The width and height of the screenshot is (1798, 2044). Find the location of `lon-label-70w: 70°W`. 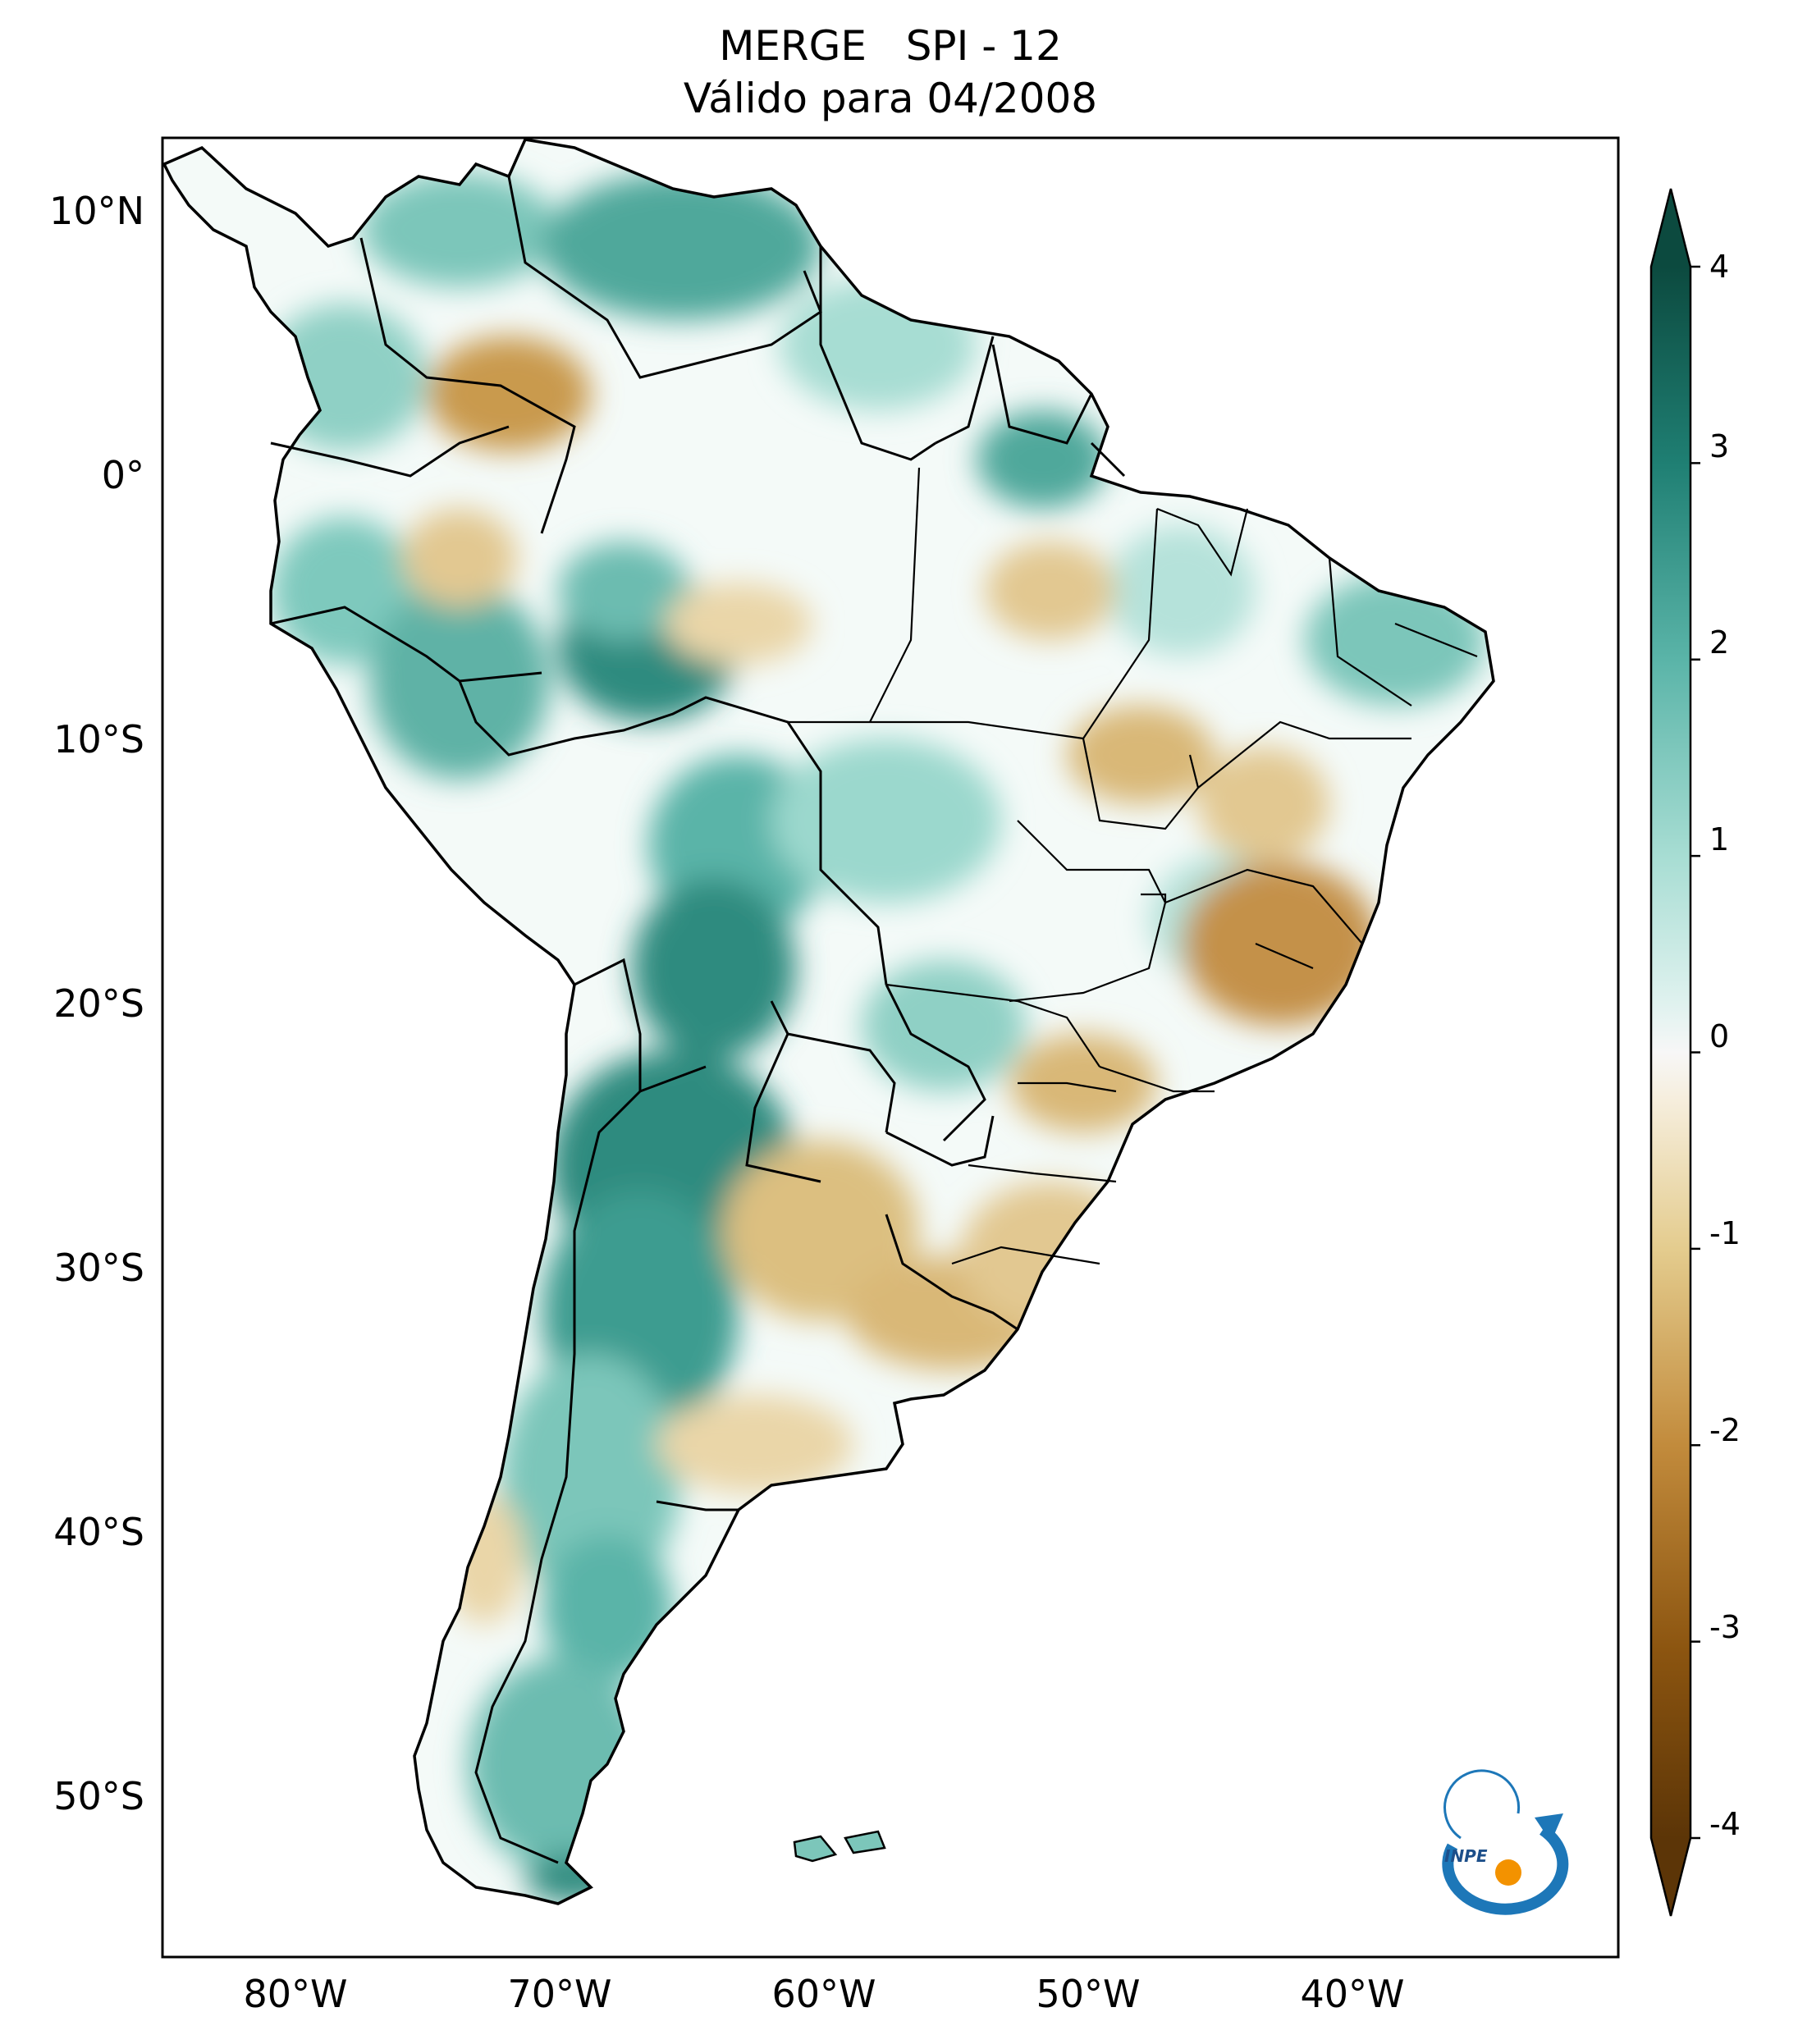

lon-label-70w: 70°W is located at coordinates (559, 1994).